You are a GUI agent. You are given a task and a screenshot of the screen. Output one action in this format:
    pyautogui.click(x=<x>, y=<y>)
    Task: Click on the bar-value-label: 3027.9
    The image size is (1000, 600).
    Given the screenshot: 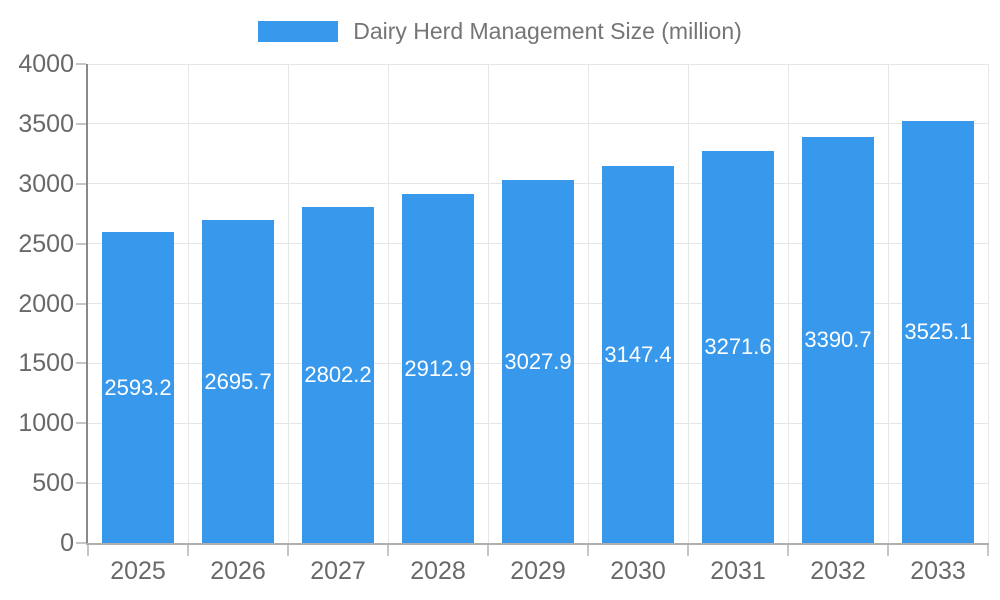 What is the action you would take?
    pyautogui.click(x=538, y=361)
    